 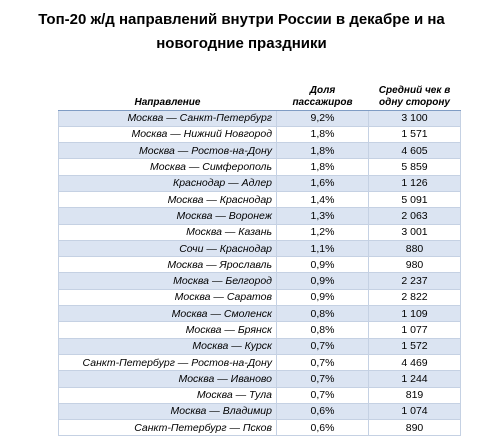 What do you see at coordinates (414, 395) in the screenshot?
I see `cell-check: 819` at bounding box center [414, 395].